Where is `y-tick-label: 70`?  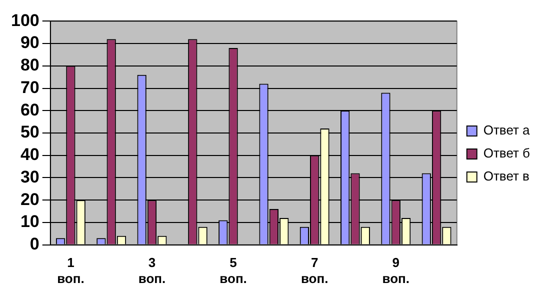 y-tick-label: 70 is located at coordinates (30, 87).